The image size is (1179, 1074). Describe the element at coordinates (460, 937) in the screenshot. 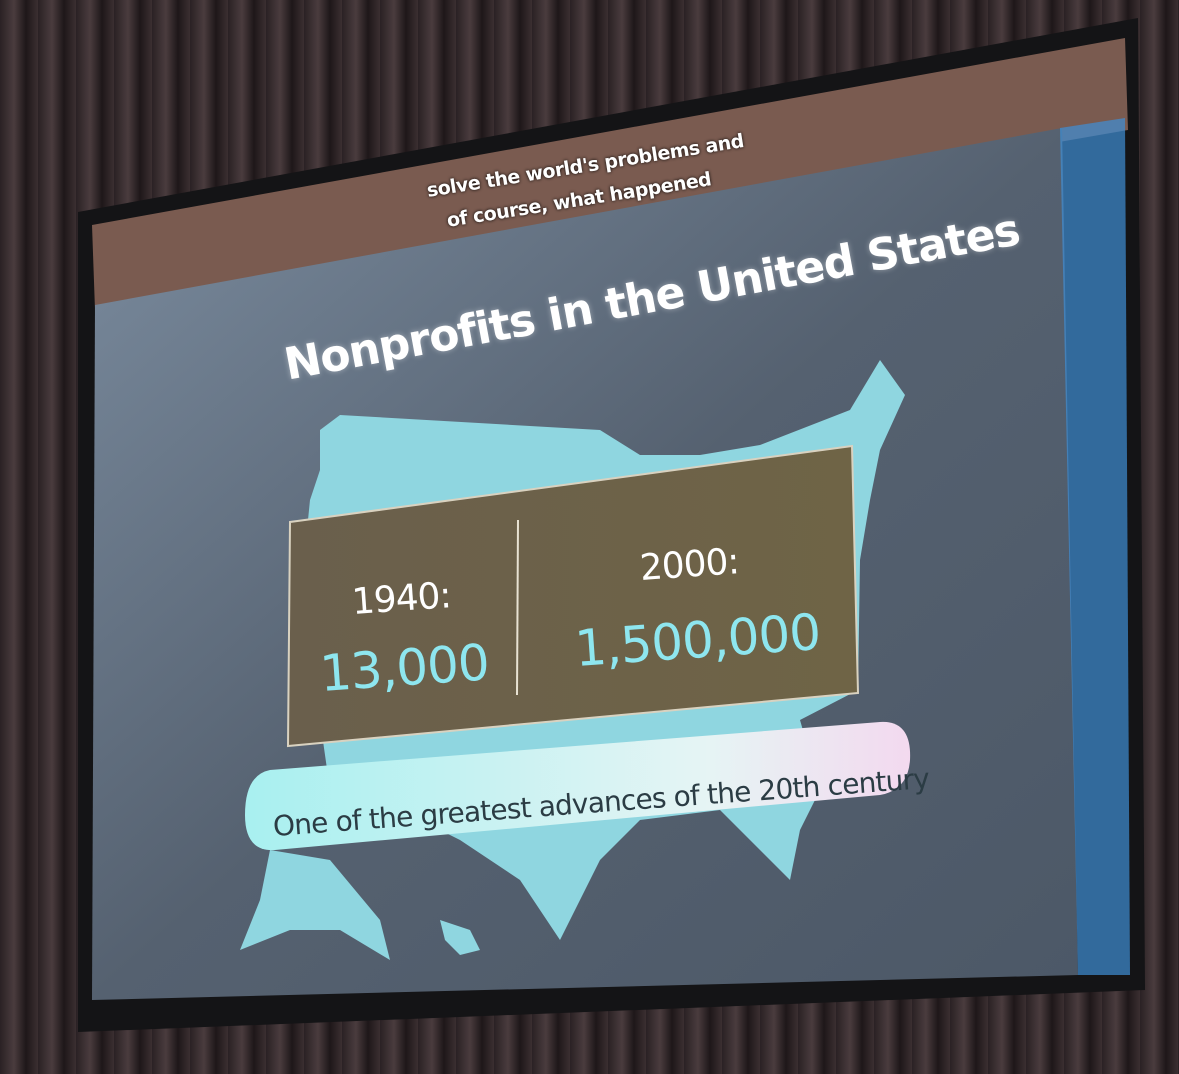

I see `hawaii-shape` at that location.